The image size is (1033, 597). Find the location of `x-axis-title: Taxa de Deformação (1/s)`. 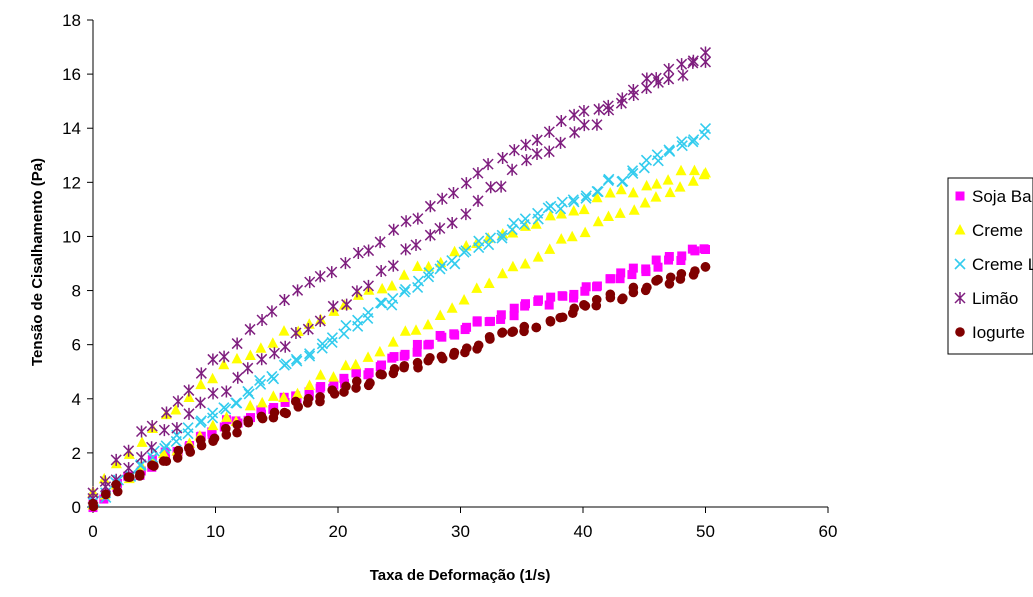

x-axis-title: Taxa de Deformação (1/s) is located at coordinates (460, 575).